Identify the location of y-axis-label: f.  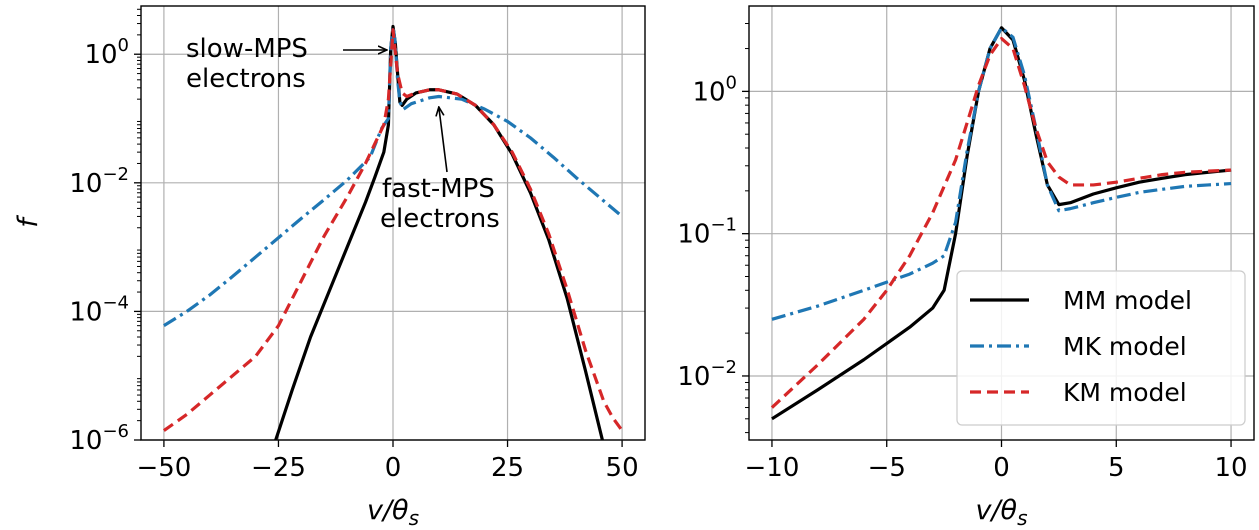
(28, 221).